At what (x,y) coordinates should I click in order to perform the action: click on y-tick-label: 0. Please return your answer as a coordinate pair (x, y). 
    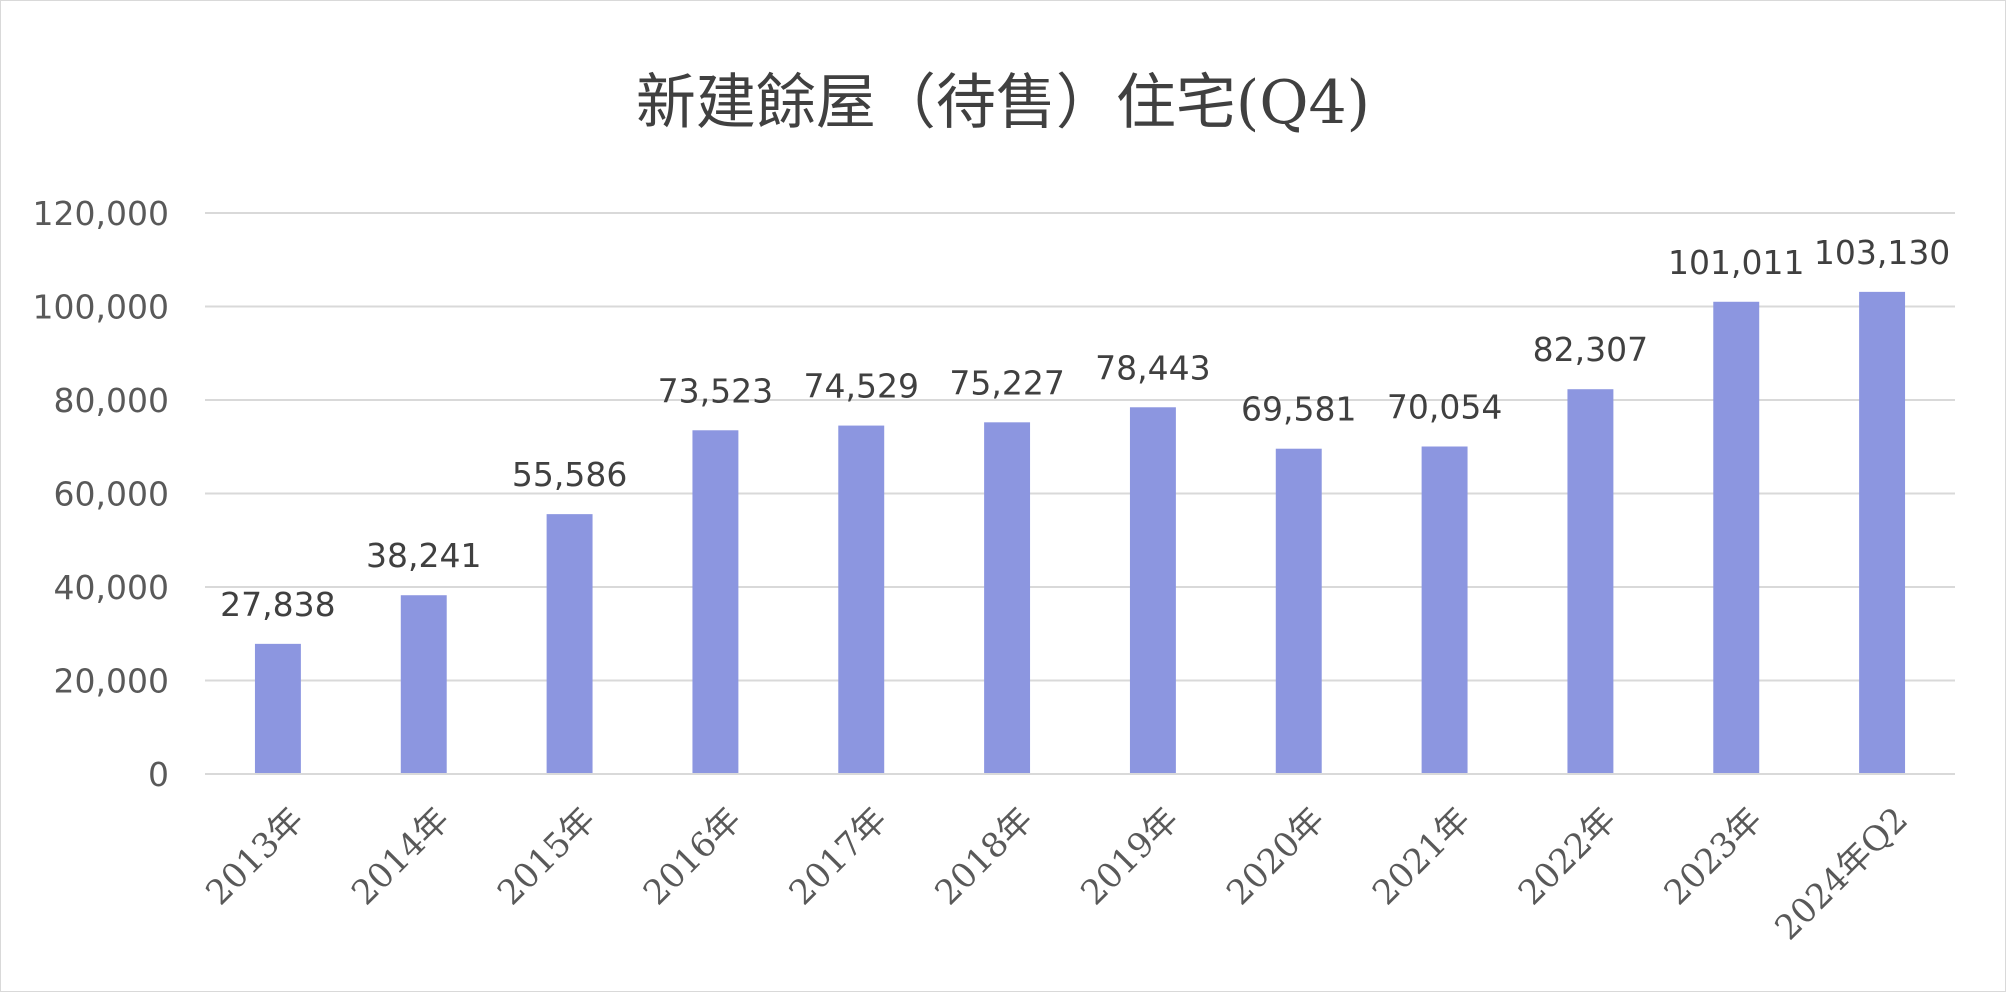
    Looking at the image, I should click on (158, 774).